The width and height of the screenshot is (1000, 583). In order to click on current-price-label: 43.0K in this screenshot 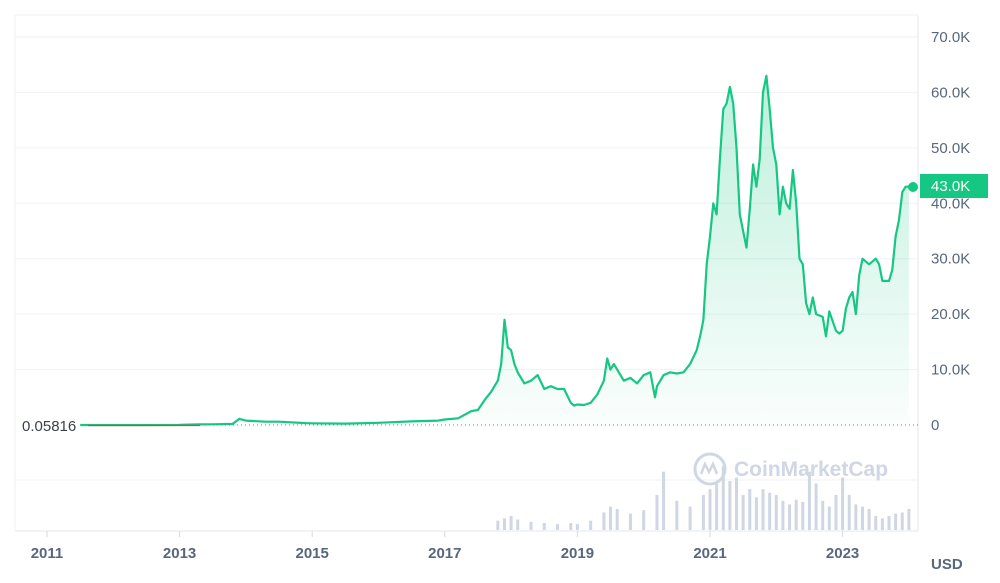, I will do `click(950, 186)`.